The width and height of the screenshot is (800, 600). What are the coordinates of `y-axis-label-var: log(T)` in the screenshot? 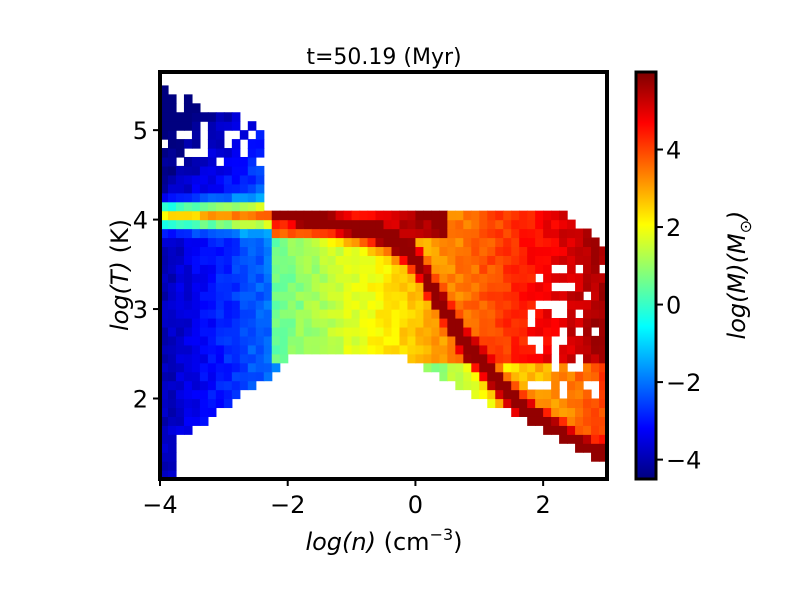 It's located at (120, 296).